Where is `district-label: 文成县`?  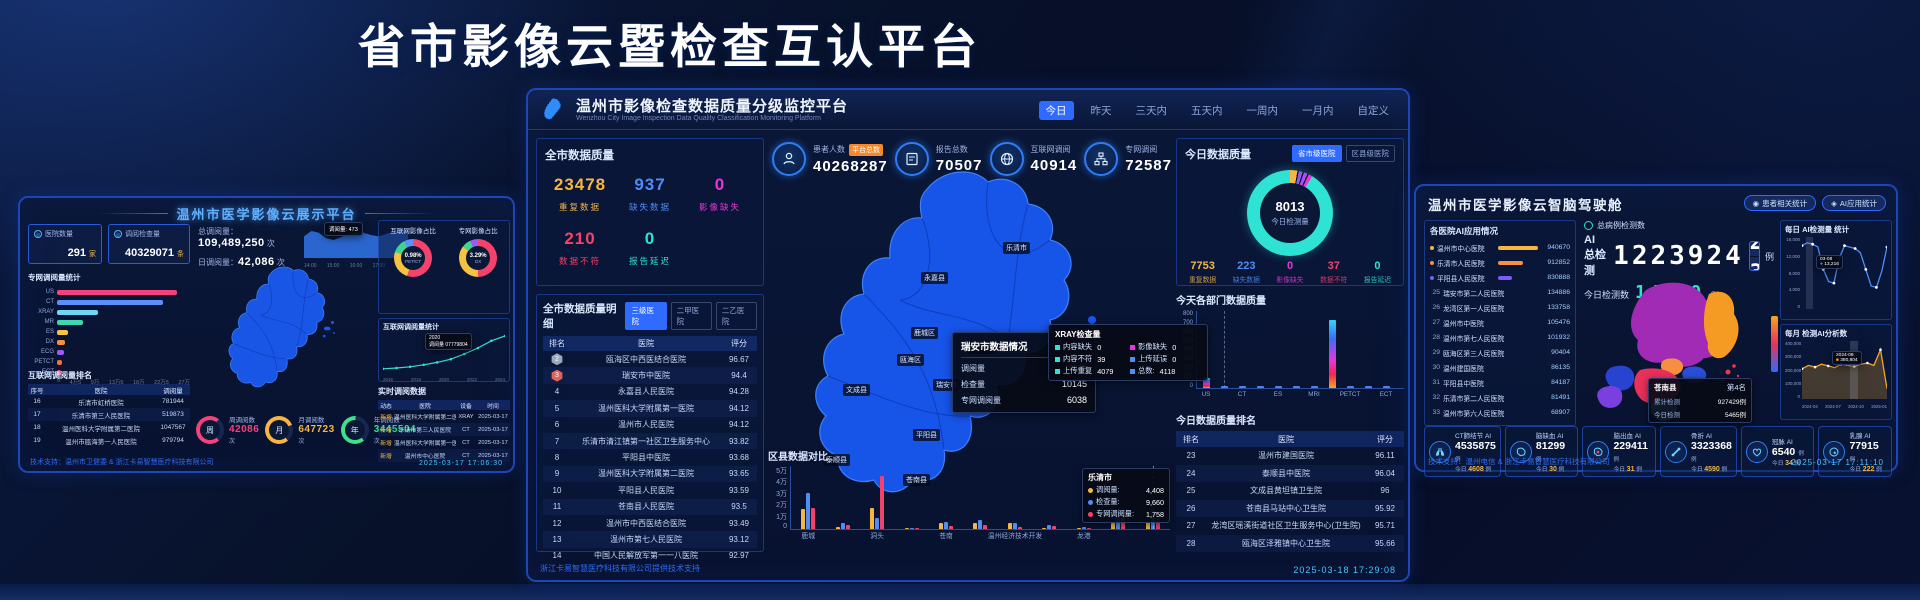
district-label: 文成县 is located at coordinates (856, 390).